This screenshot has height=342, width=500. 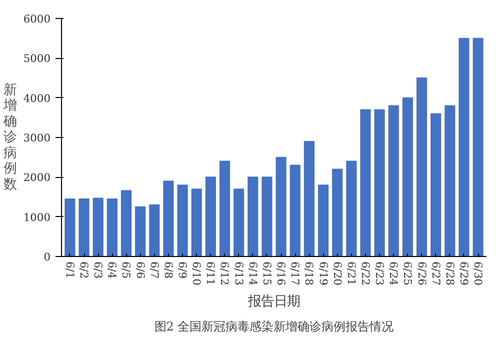 I want to click on x-tick-label: 6/29, so click(x=463, y=274).